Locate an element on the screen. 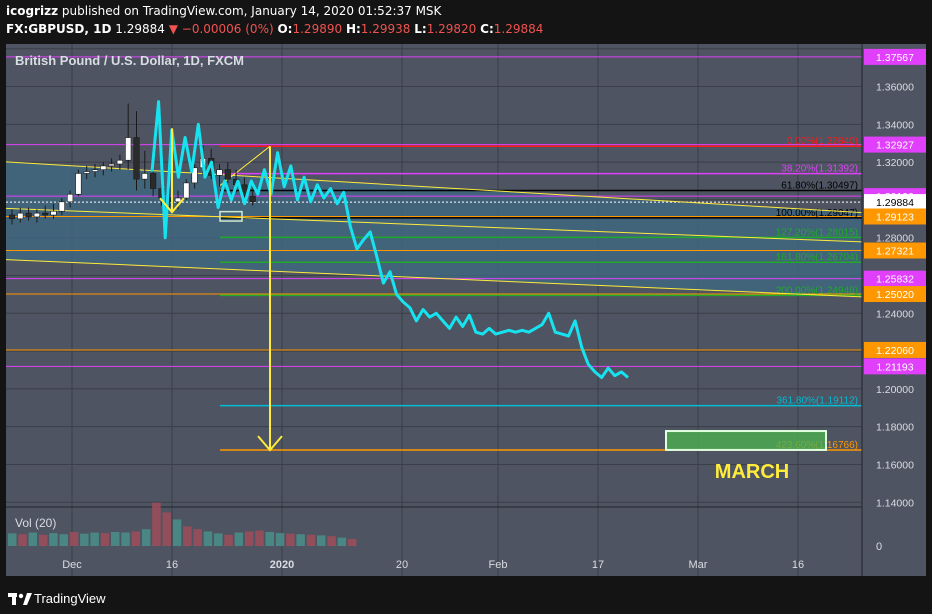 The height and width of the screenshot is (614, 932). price-badge-label-6: 1.25832 is located at coordinates (895, 280).